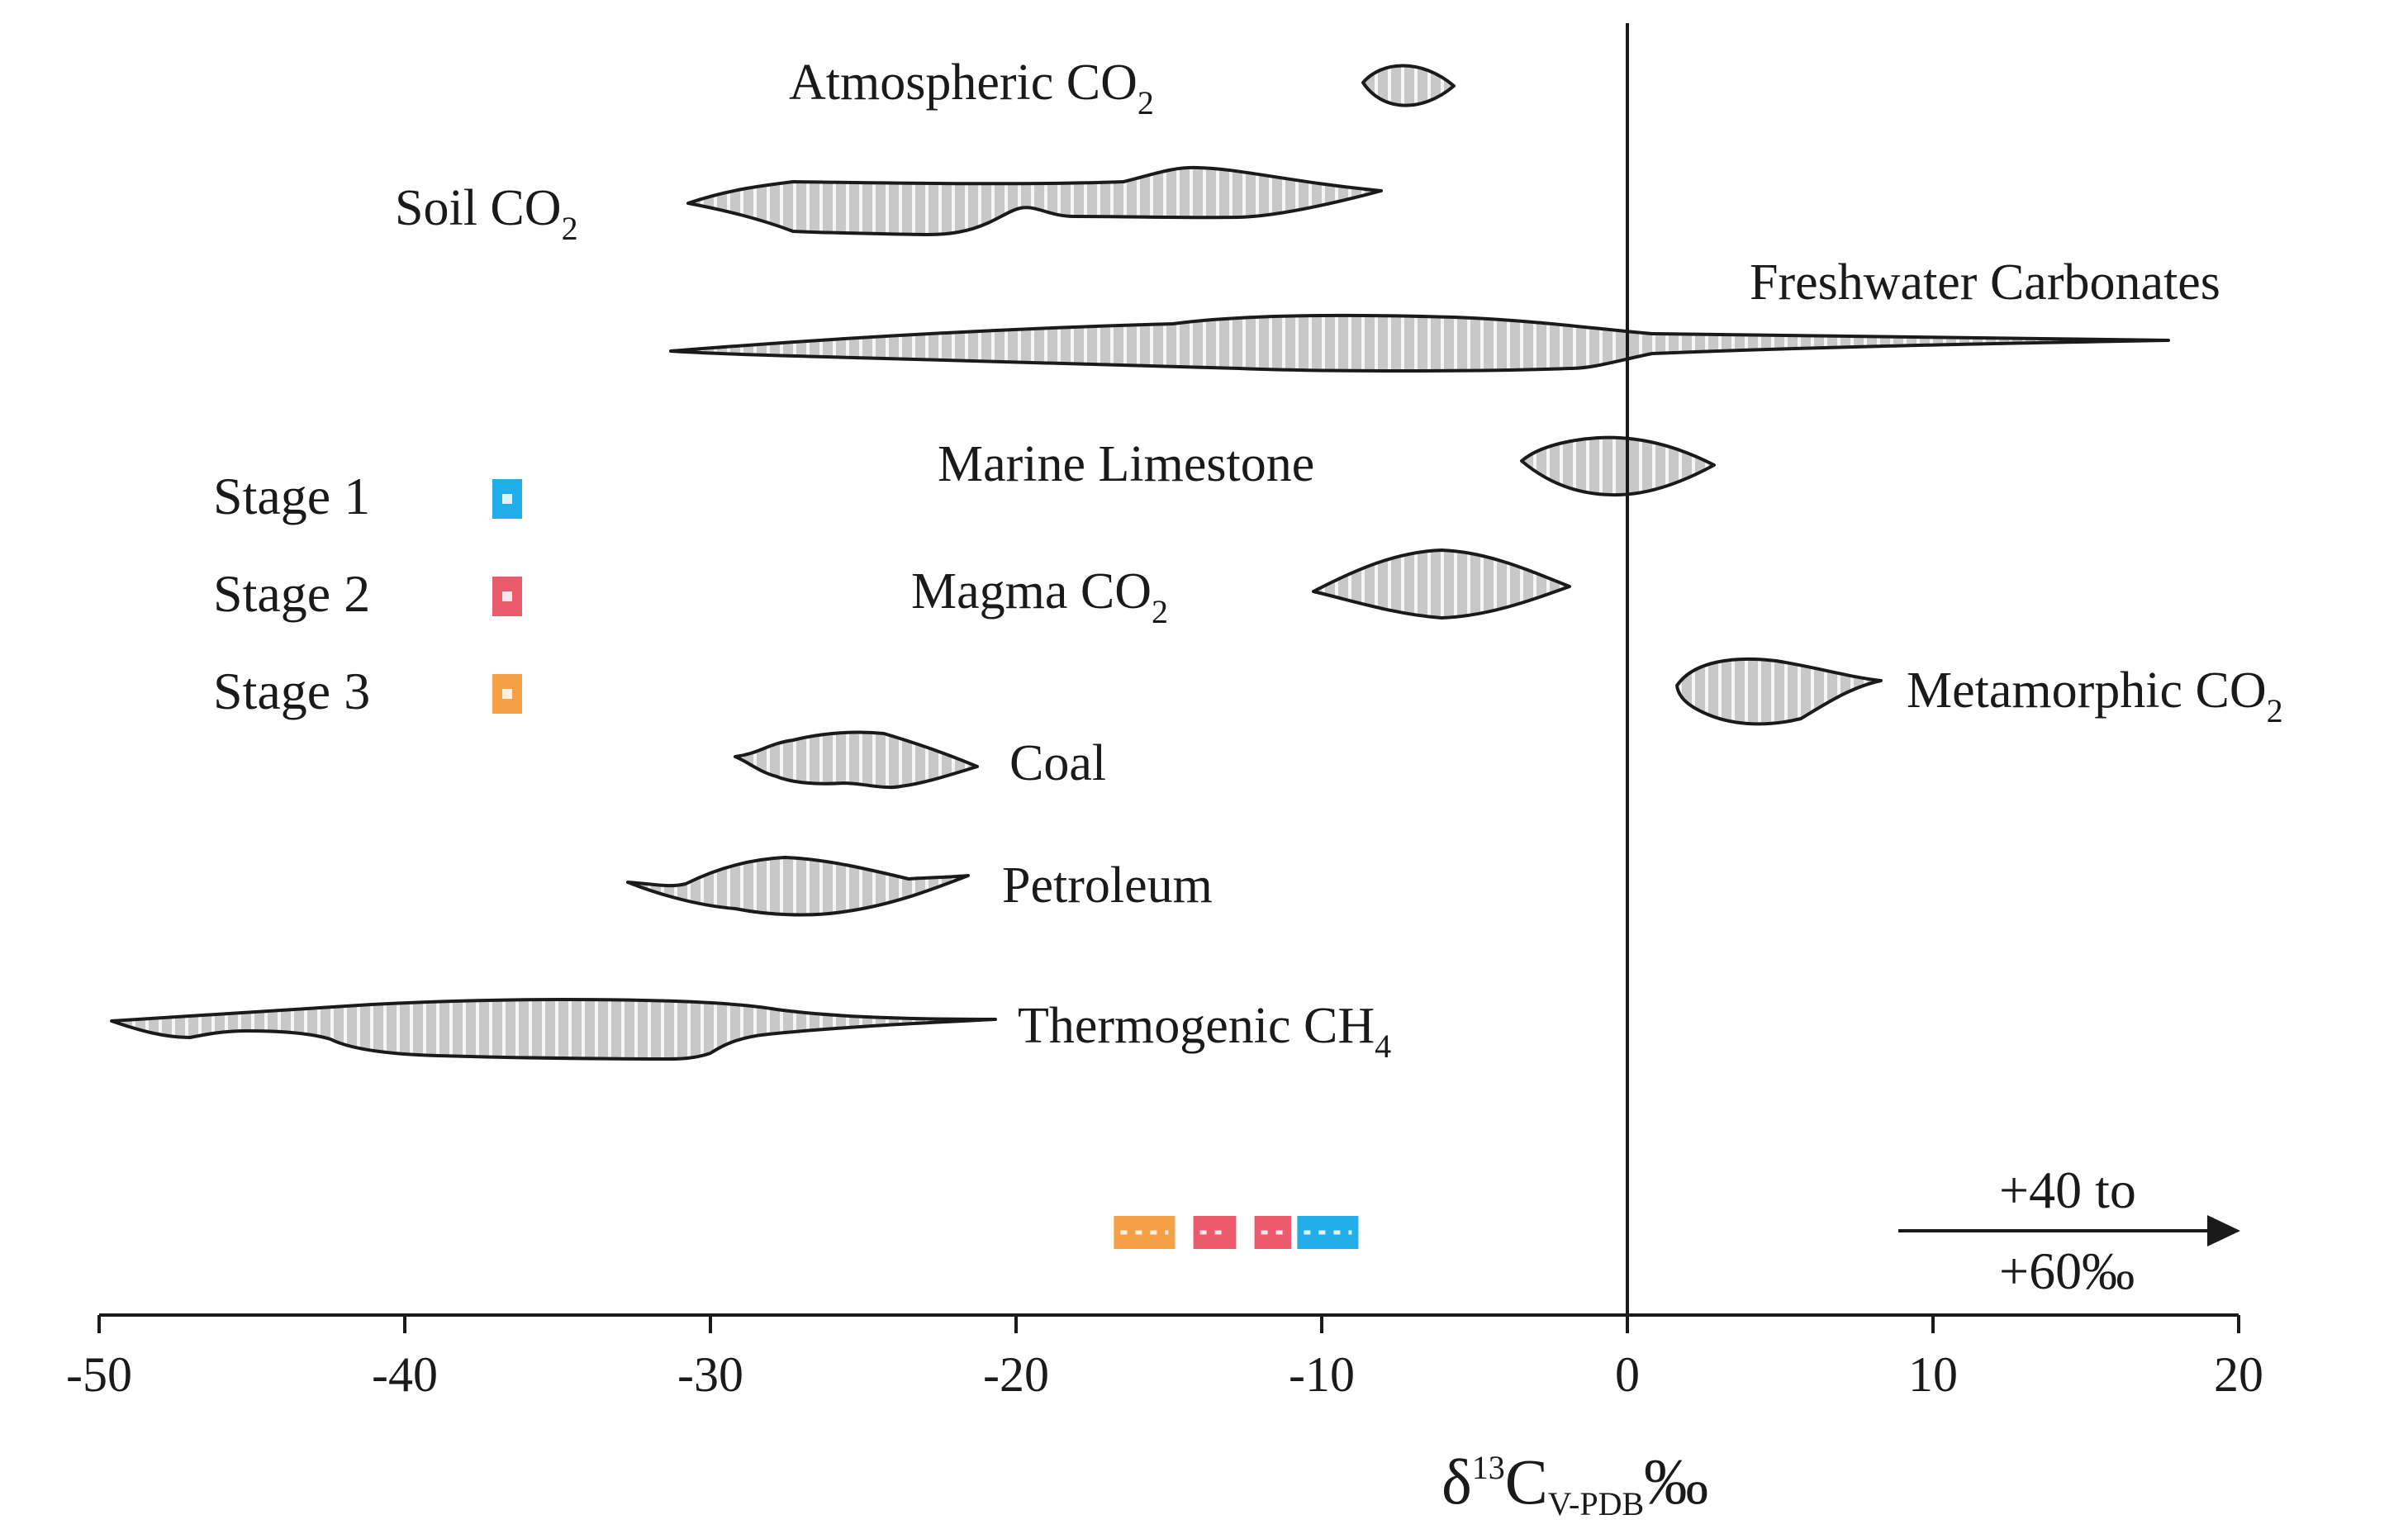 The height and width of the screenshot is (1529, 2408). I want to click on metamorphic-co2-shape, so click(1779, 691).